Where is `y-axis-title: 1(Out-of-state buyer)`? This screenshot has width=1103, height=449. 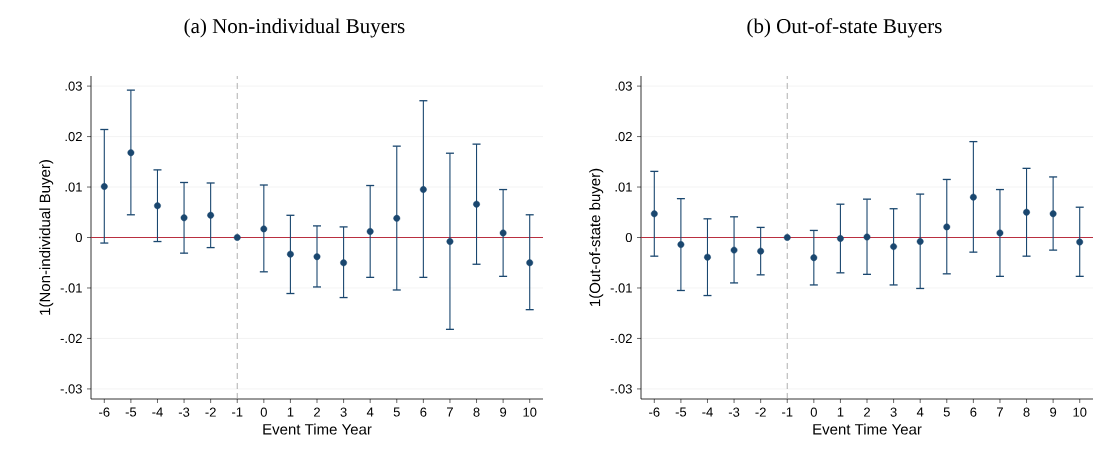
y-axis-title: 1(Out-of-state buyer) is located at coordinates (596, 237).